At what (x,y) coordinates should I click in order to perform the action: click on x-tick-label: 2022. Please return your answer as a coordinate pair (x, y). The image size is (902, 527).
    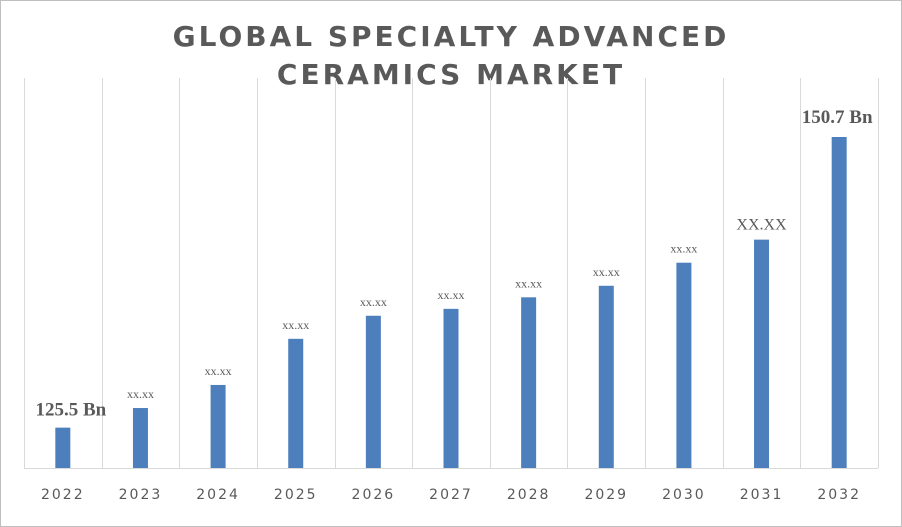
    Looking at the image, I should click on (63, 495).